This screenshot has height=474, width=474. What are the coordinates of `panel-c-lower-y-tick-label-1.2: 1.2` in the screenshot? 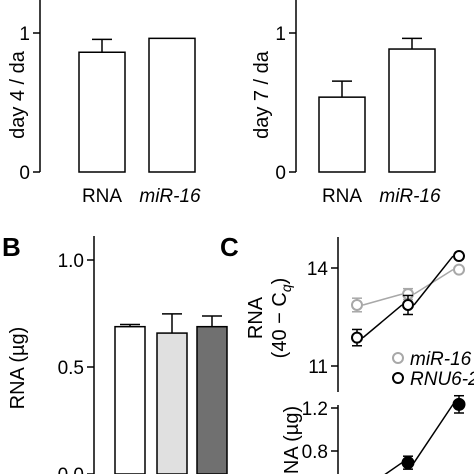 It's located at (315, 409).